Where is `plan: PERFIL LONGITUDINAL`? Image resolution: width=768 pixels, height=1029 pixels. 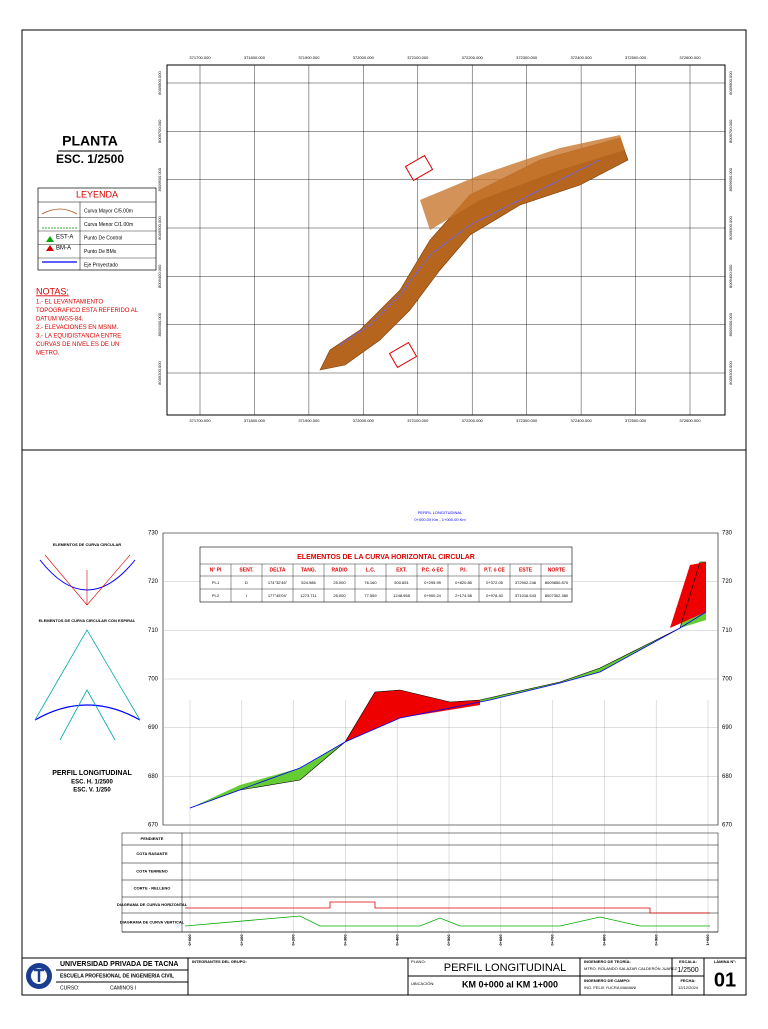 plan: PERFIL LONGITUDINAL is located at coordinates (505, 968).